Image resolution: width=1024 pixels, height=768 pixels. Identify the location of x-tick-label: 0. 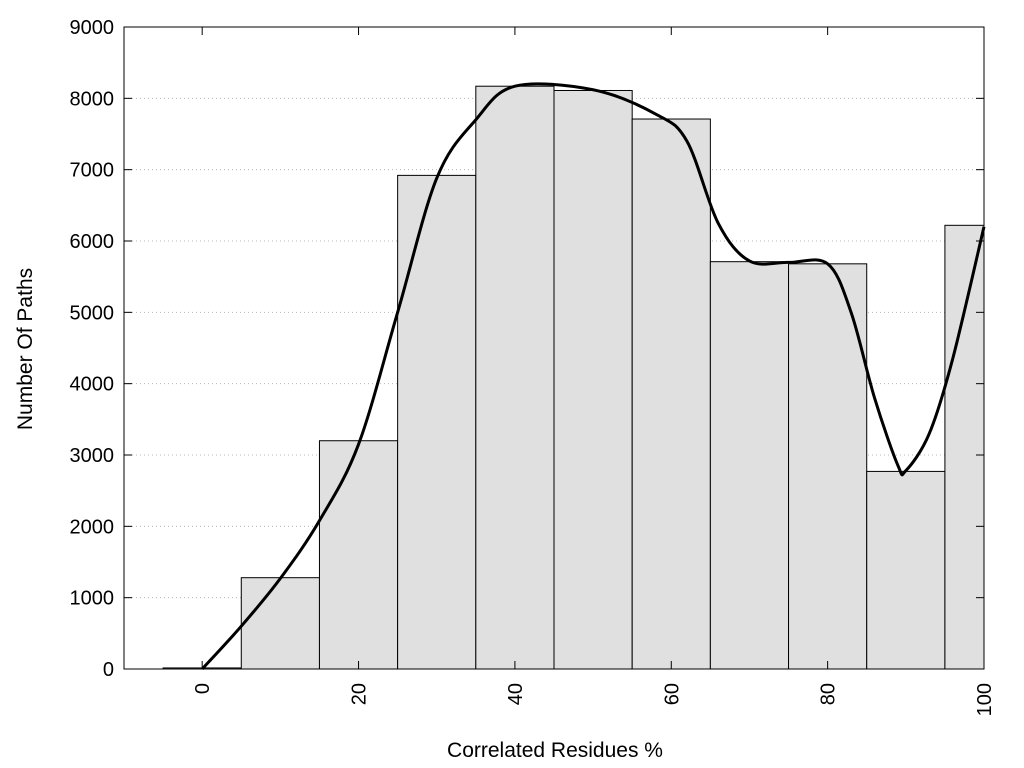
(203, 688).